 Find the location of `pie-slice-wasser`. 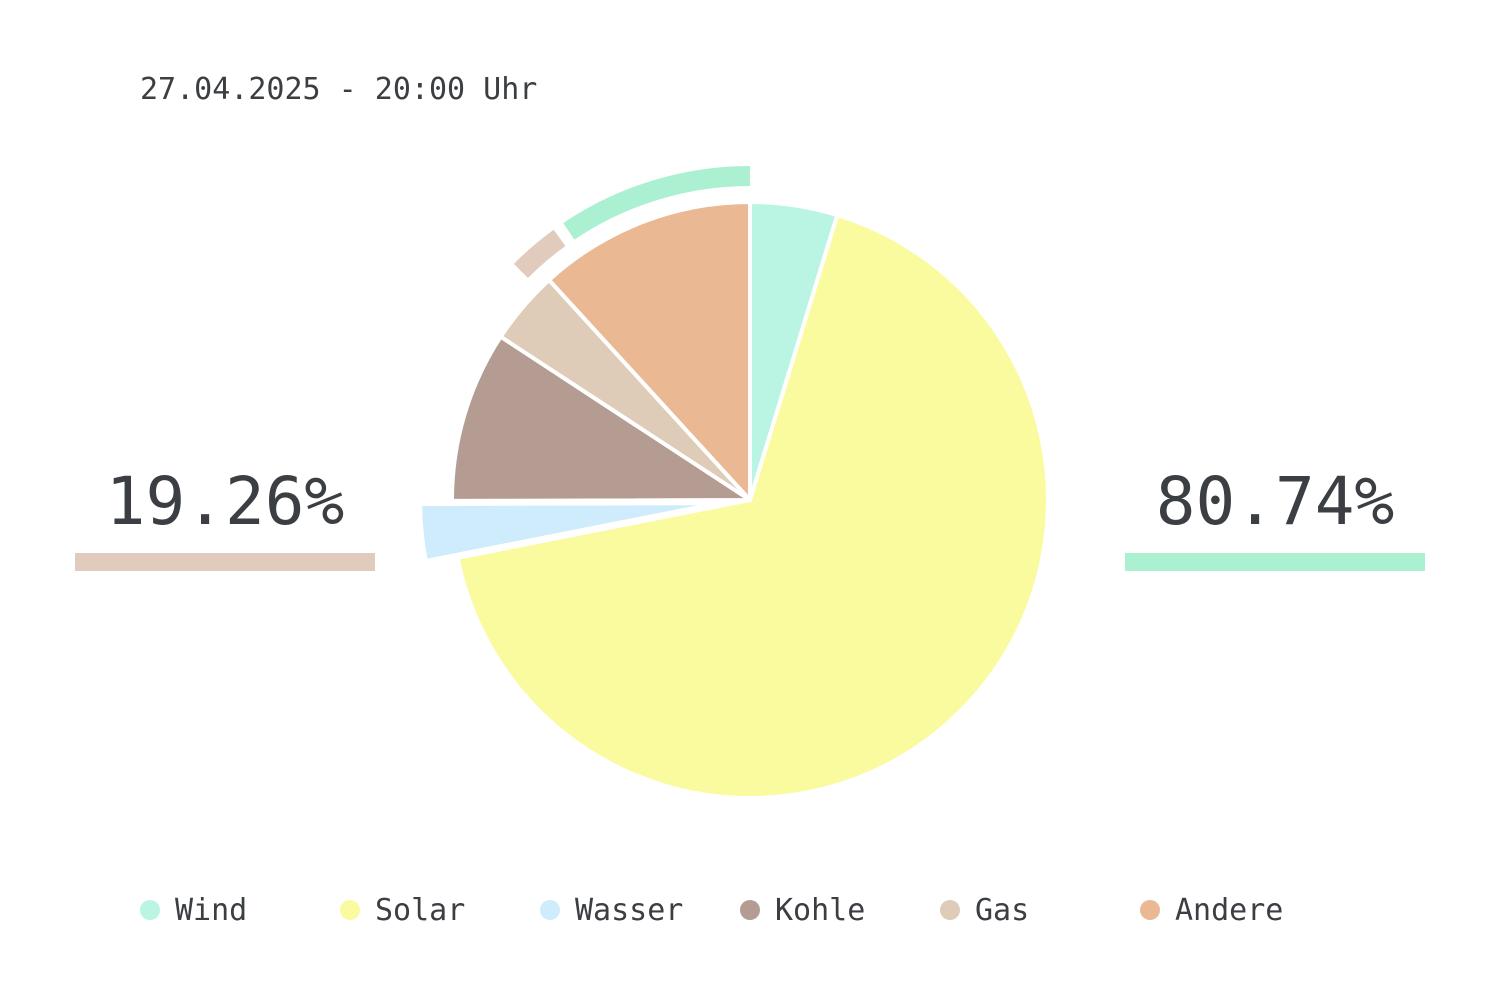

pie-slice-wasser is located at coordinates (569, 532).